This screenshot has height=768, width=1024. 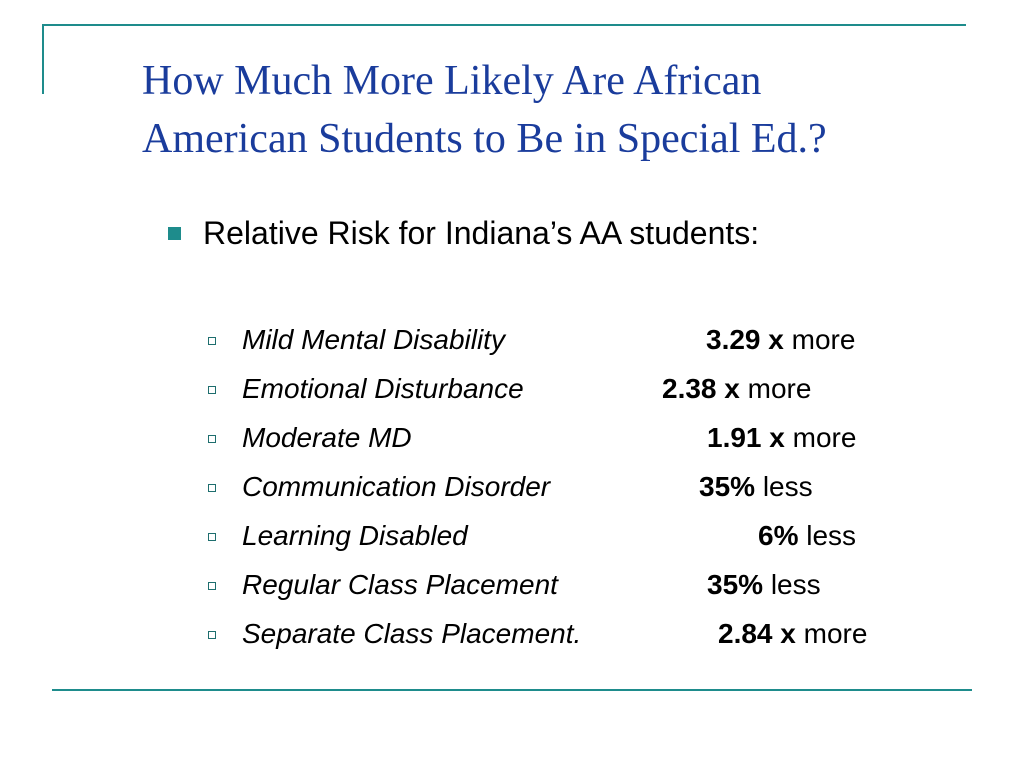 I want to click on item-value: 2.84 x more, so click(x=792, y=634).